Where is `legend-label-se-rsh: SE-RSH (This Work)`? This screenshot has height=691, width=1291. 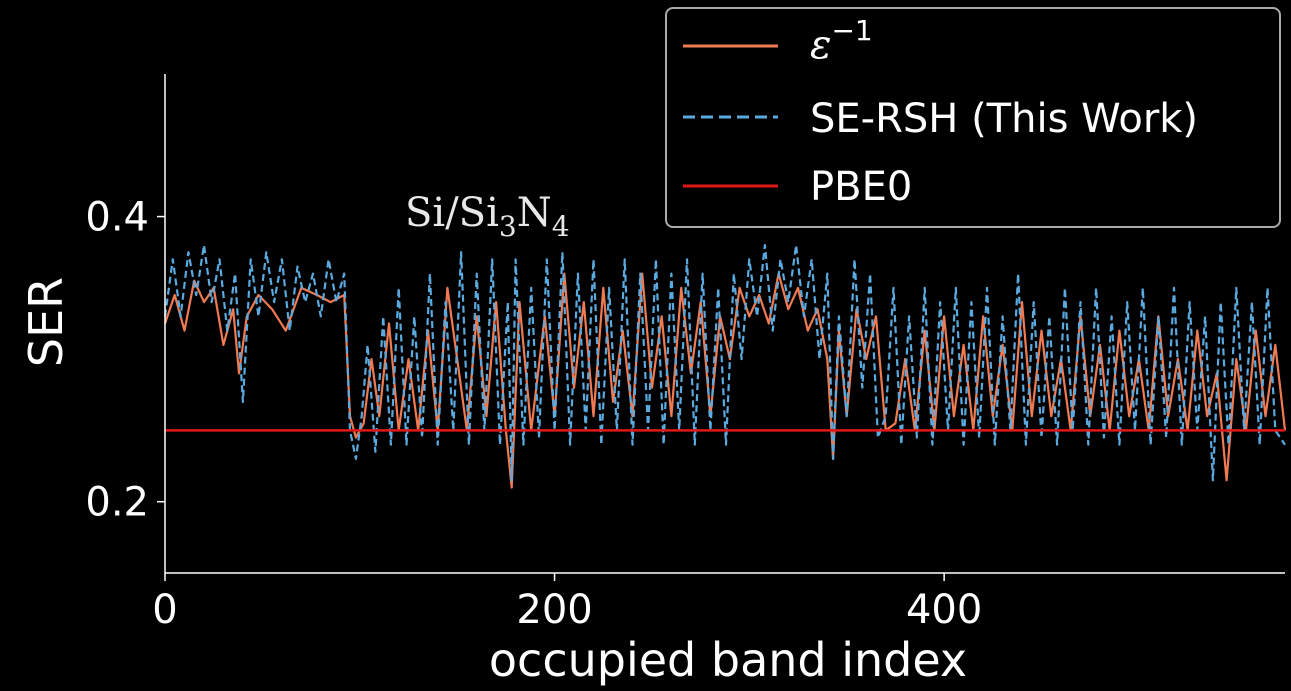
legend-label-se-rsh: SE-RSH (This Work) is located at coordinates (1004, 119).